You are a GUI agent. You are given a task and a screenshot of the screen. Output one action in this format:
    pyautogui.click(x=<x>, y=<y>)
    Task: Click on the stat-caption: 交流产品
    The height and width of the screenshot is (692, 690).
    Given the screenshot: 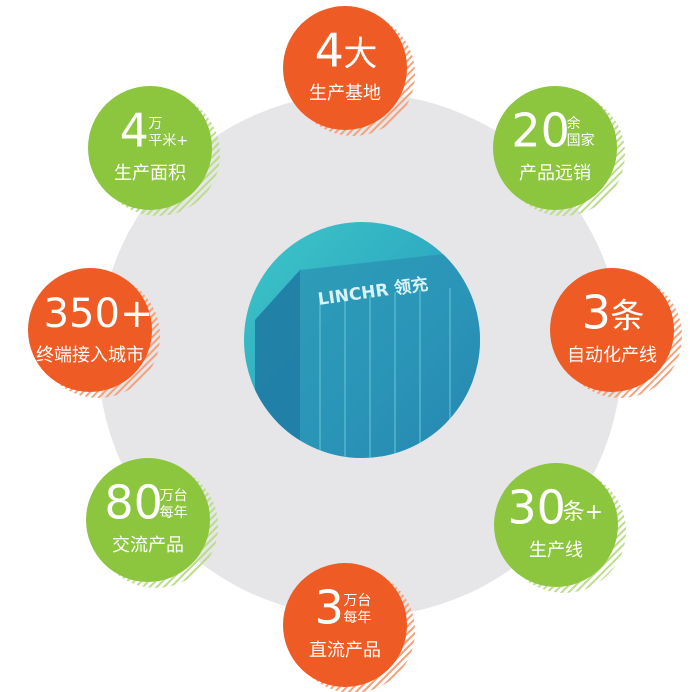 What is the action you would take?
    pyautogui.click(x=148, y=545)
    